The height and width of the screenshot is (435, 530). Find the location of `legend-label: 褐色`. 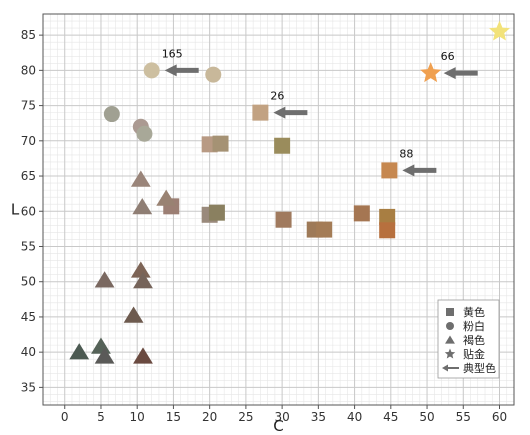

legend-label: 褐色 is located at coordinates (474, 340).